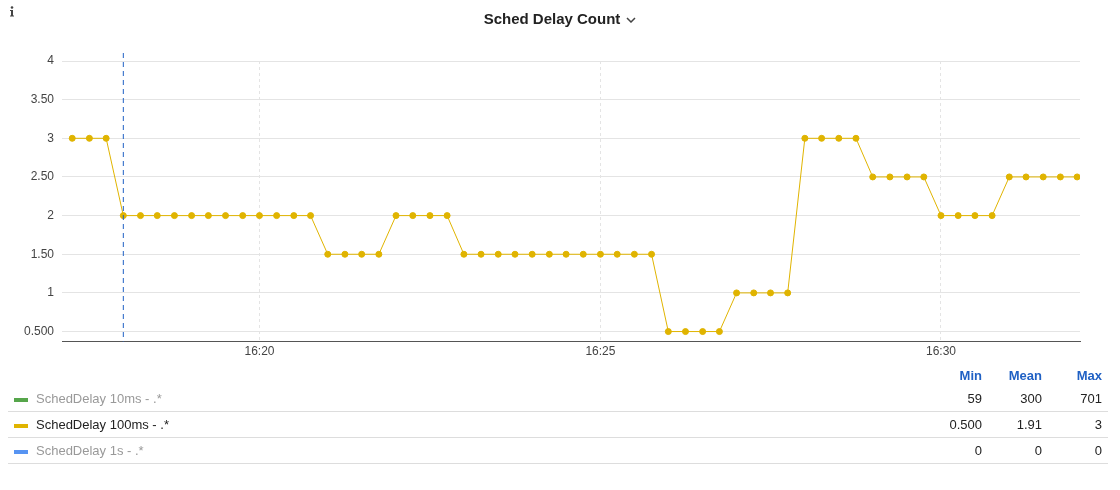 The width and height of the screenshot is (1120, 490). What do you see at coordinates (42, 253) in the screenshot?
I see `y-tick-label: 1.50` at bounding box center [42, 253].